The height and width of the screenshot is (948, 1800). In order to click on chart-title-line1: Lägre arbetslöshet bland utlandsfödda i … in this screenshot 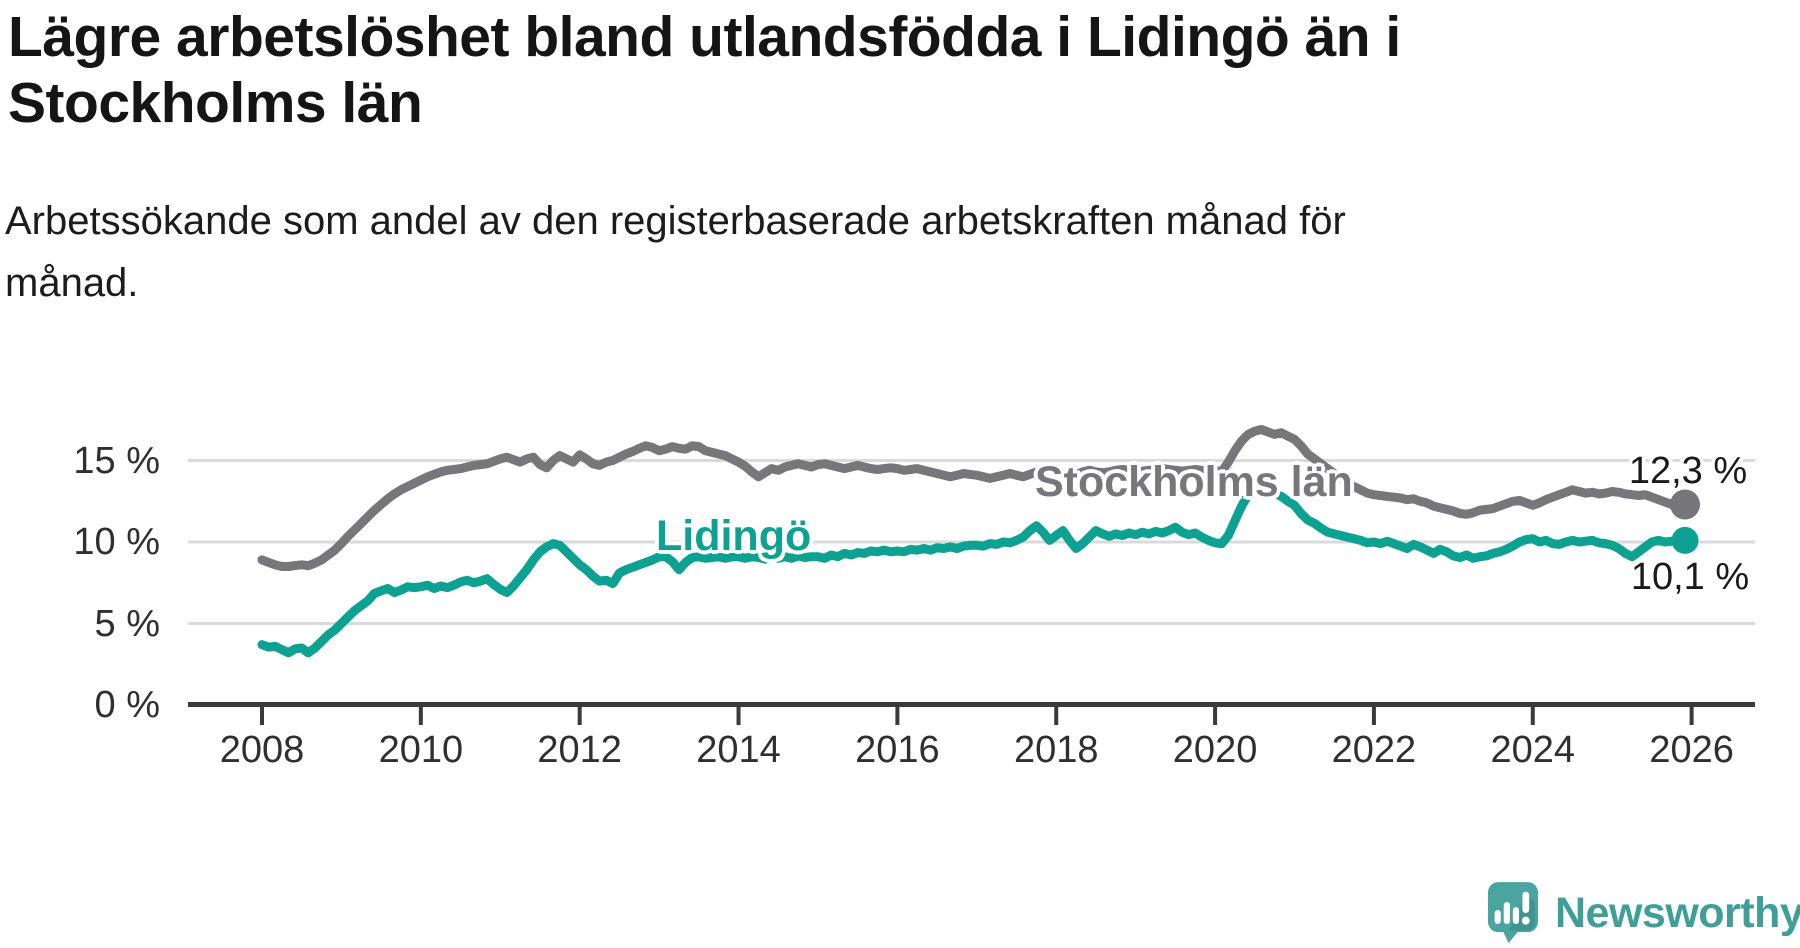, I will do `click(704, 37)`.